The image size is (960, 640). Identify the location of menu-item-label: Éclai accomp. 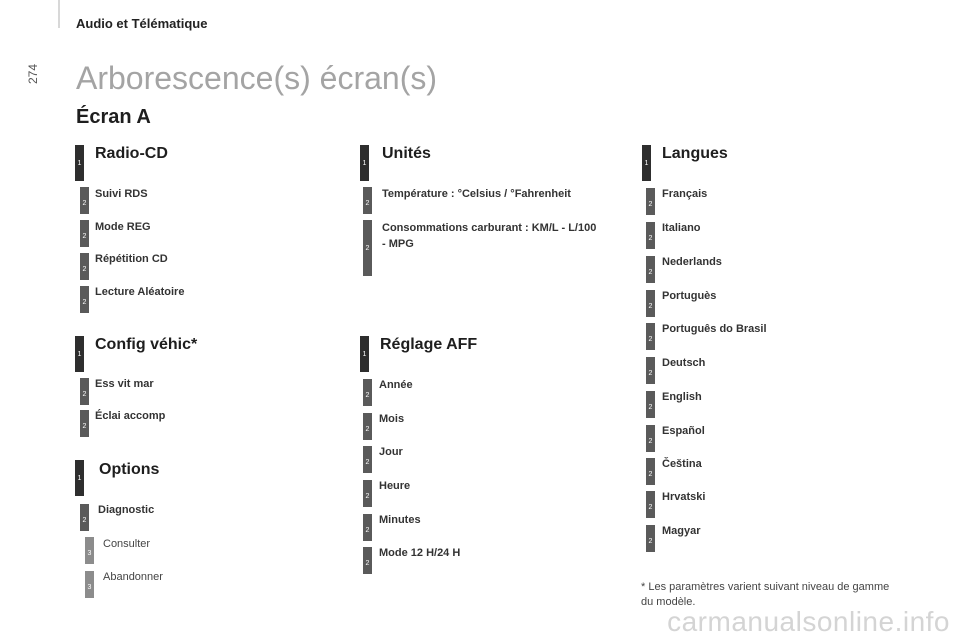
(130, 416).